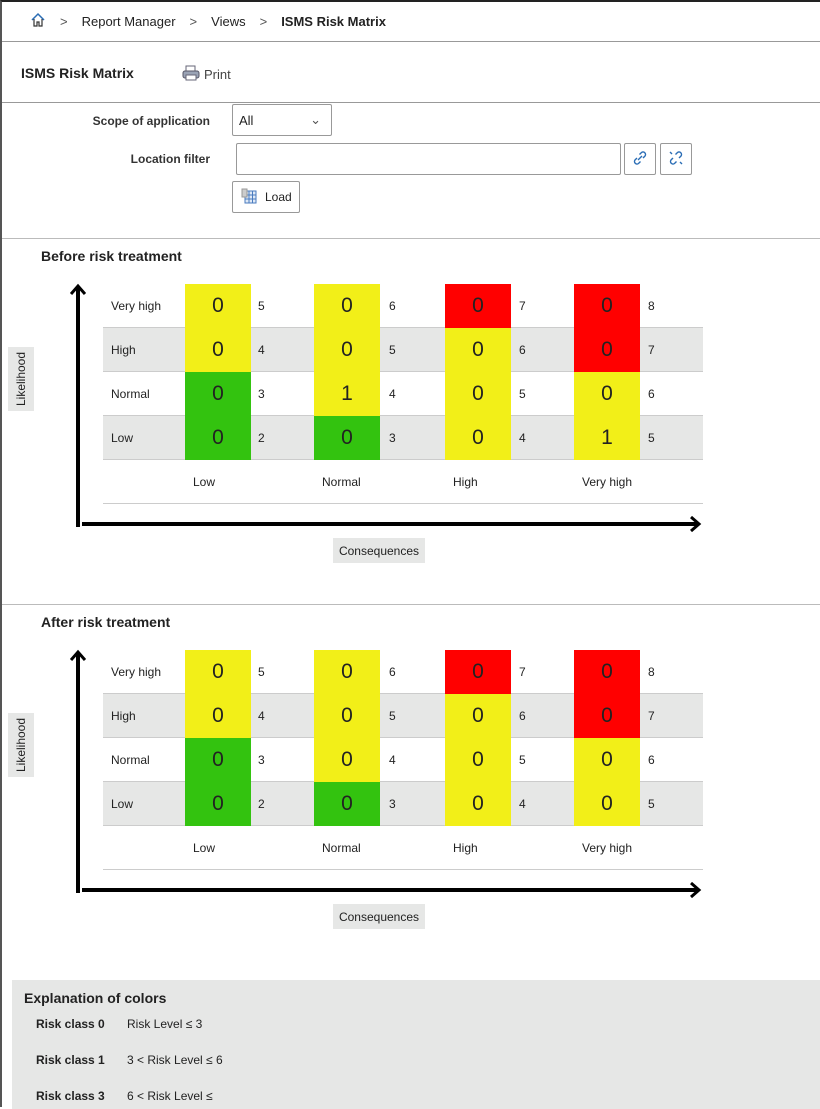 The height and width of the screenshot is (1109, 820). I want to click on printer-icon, so click(191, 74).